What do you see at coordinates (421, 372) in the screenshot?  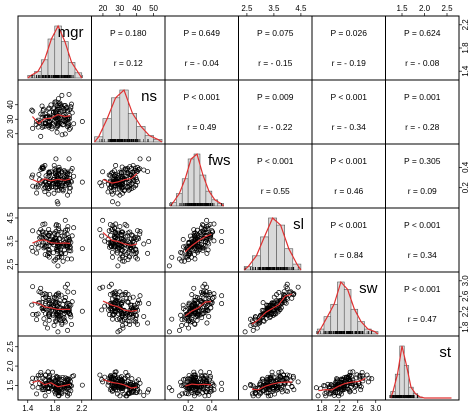 I see `density-line-st` at bounding box center [421, 372].